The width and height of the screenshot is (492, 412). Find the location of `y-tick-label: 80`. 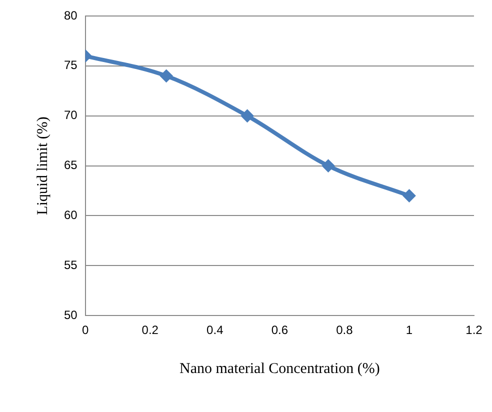

y-tick-label: 80 is located at coordinates (71, 15).